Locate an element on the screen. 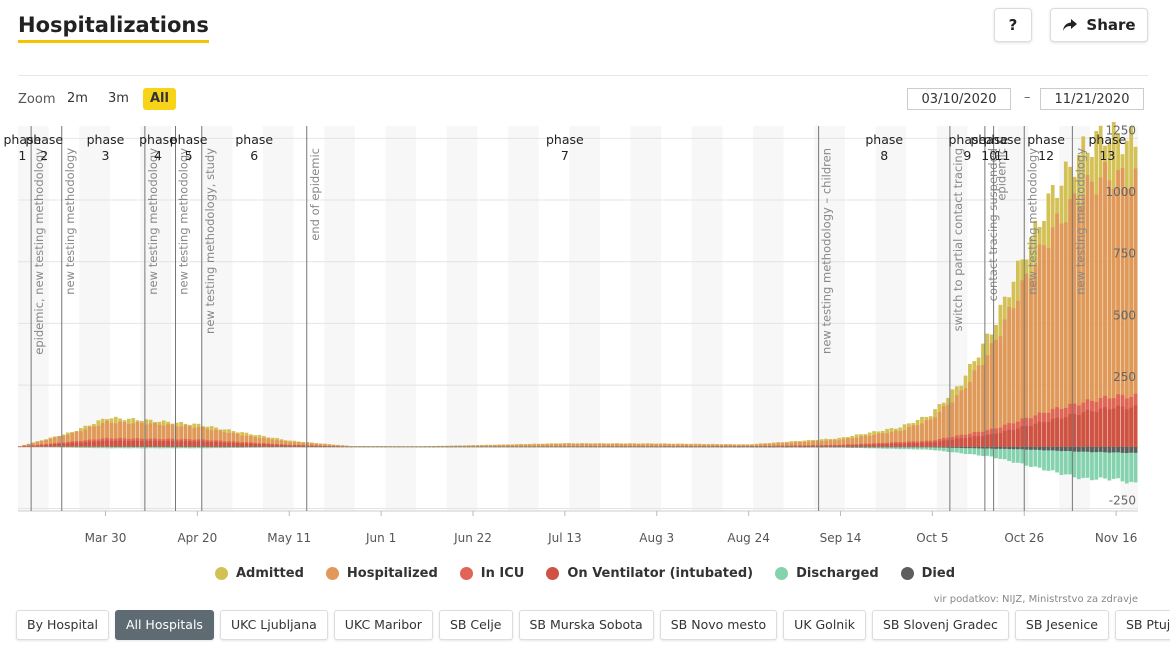 This screenshot has height=649, width=1170. zoom-3m-button: 3m is located at coordinates (118, 98).